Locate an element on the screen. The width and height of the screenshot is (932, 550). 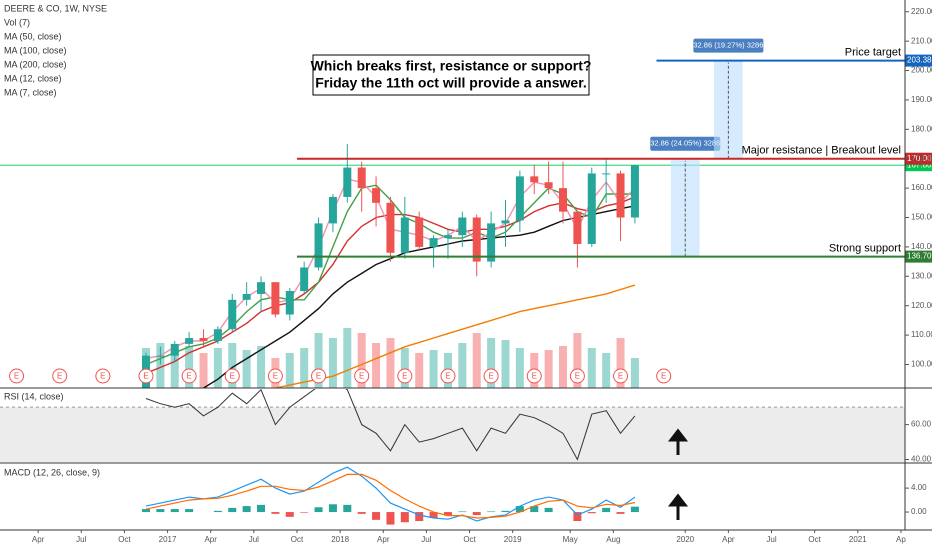
legend-entry: Vol (7) is located at coordinates (17, 22).